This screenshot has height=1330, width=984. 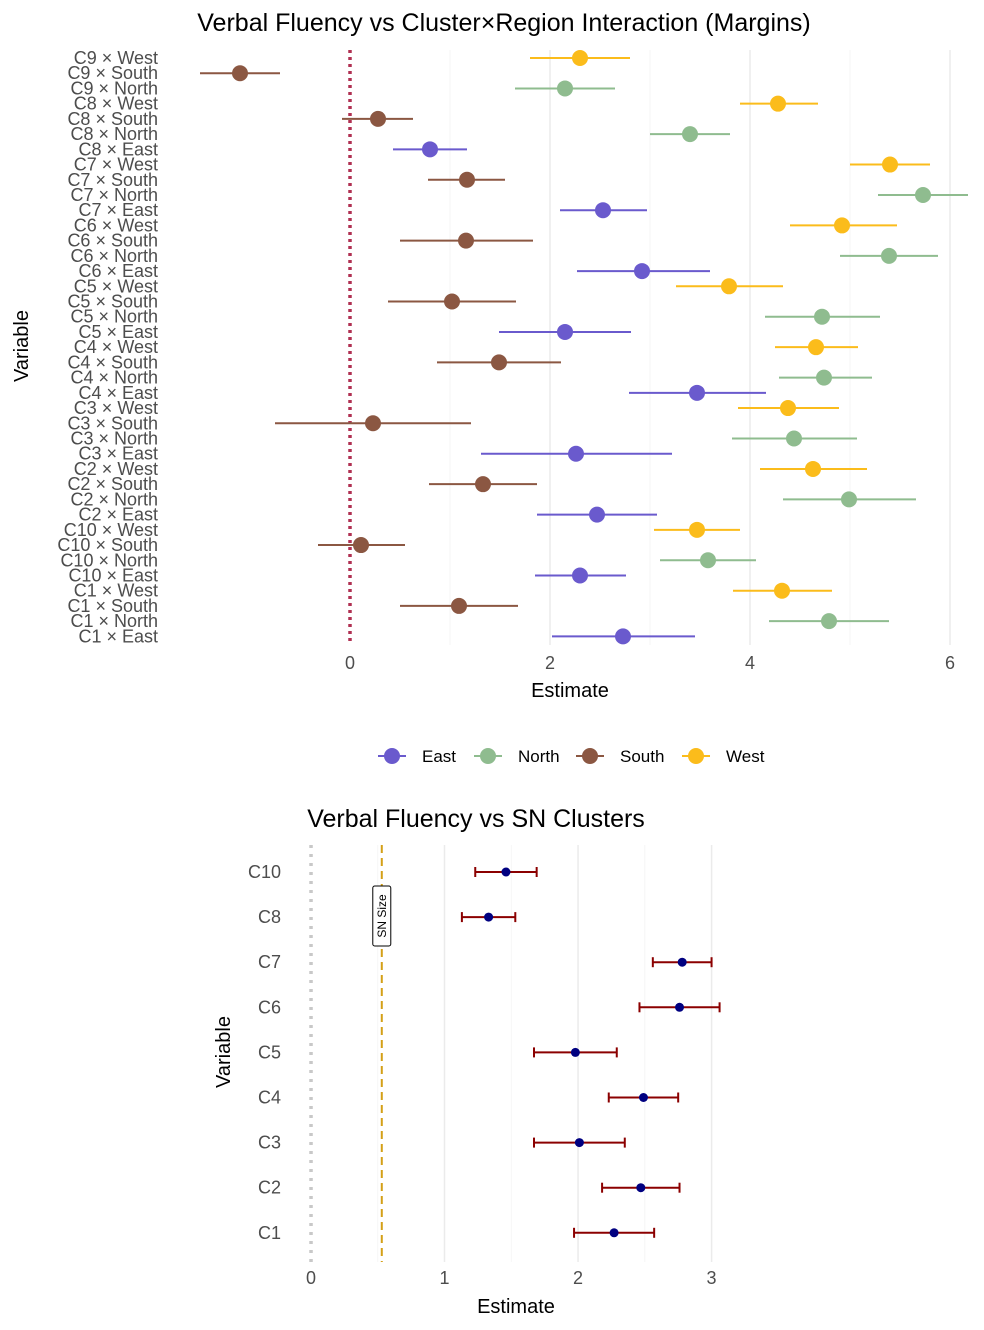 I want to click on point-c10-south, so click(x=361, y=545).